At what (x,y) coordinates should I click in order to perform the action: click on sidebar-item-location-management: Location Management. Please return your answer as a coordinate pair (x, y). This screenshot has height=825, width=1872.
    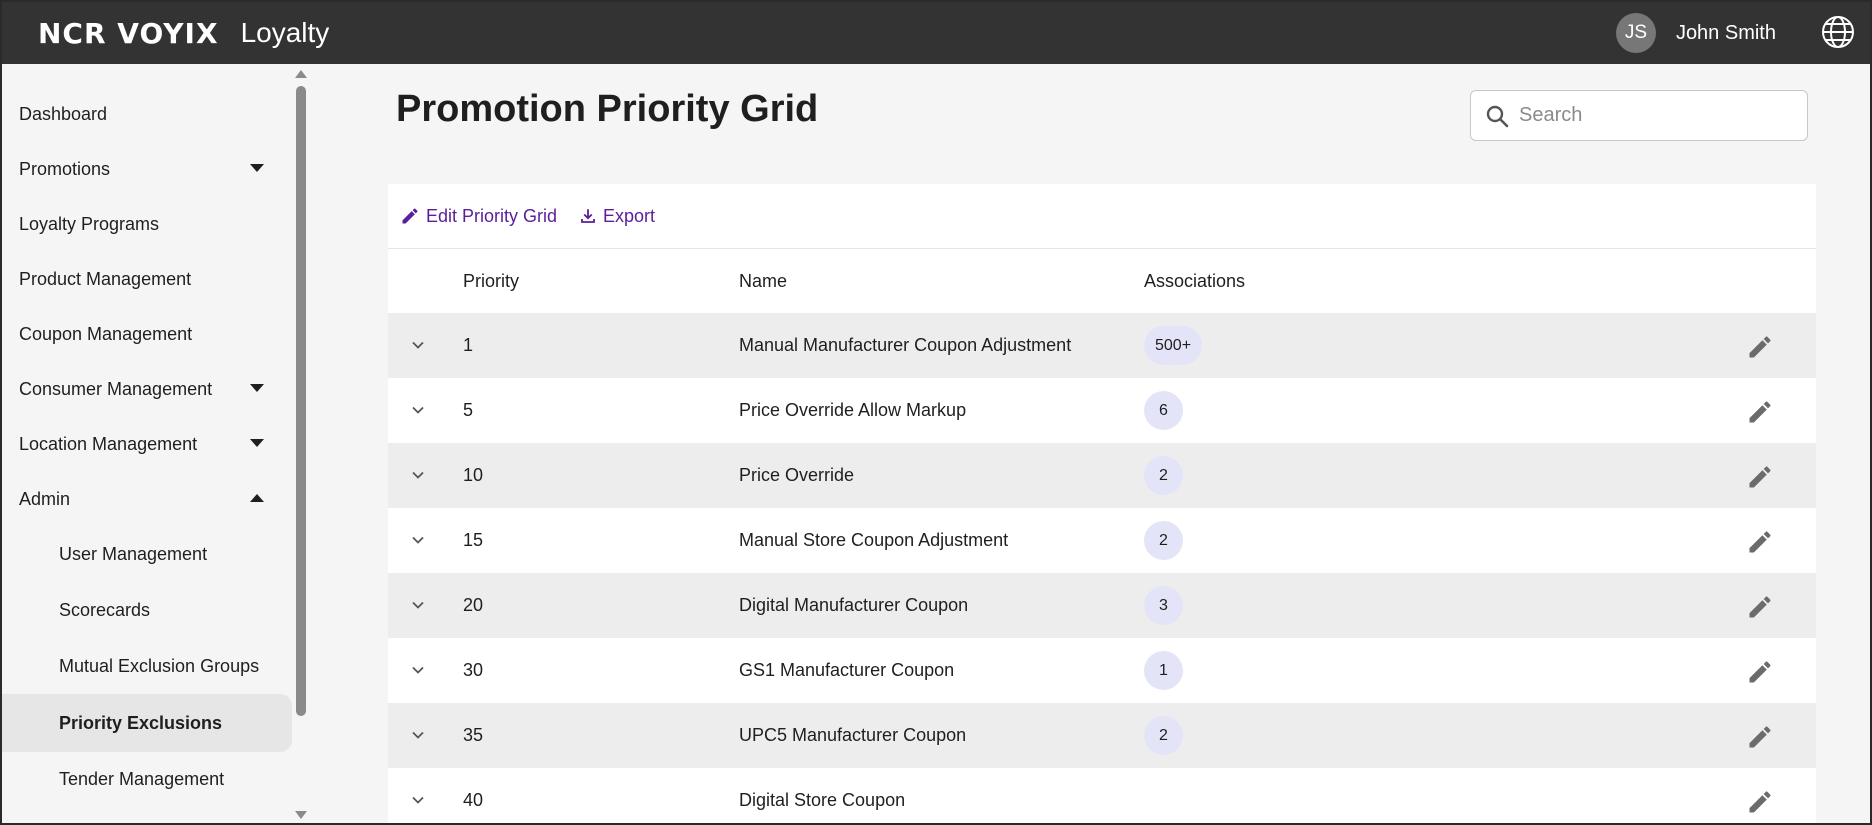
    Looking at the image, I should click on (147, 444).